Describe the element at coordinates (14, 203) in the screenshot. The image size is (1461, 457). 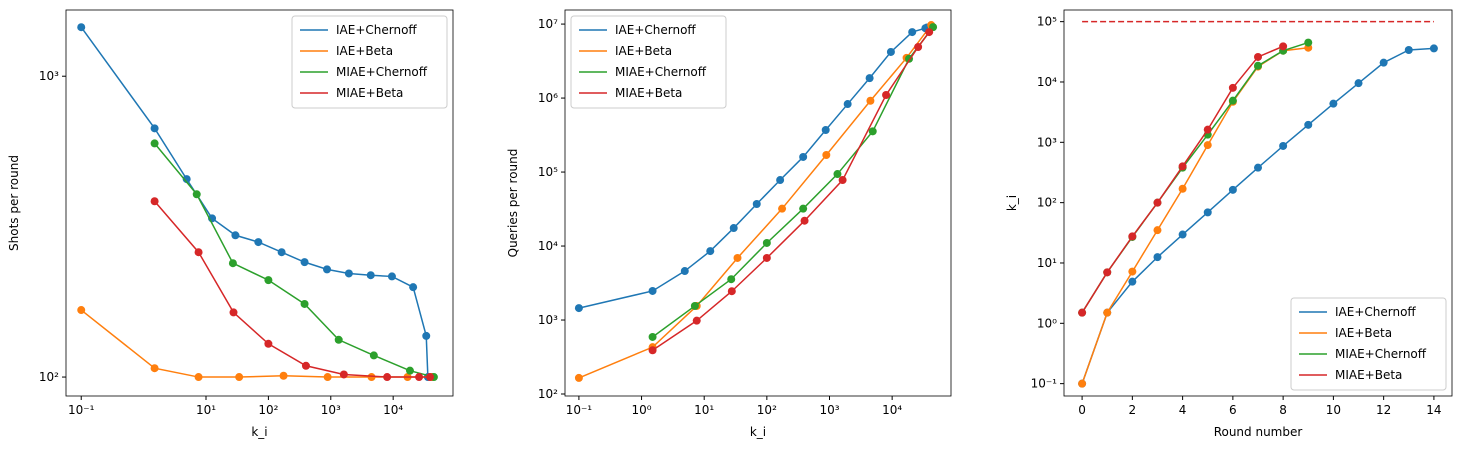
I see `y-axis-label: Shots per round` at that location.